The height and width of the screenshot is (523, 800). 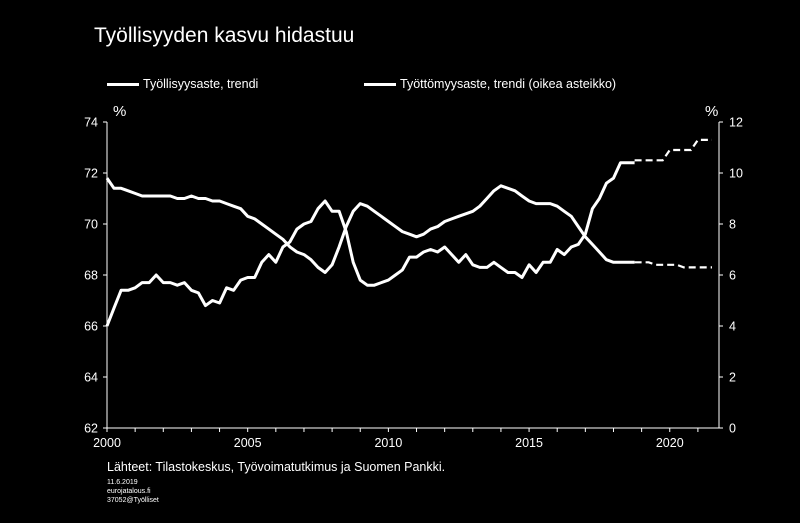 What do you see at coordinates (224, 35) in the screenshot?
I see `chart-title: Työllisyyden kasvu hidastuu` at bounding box center [224, 35].